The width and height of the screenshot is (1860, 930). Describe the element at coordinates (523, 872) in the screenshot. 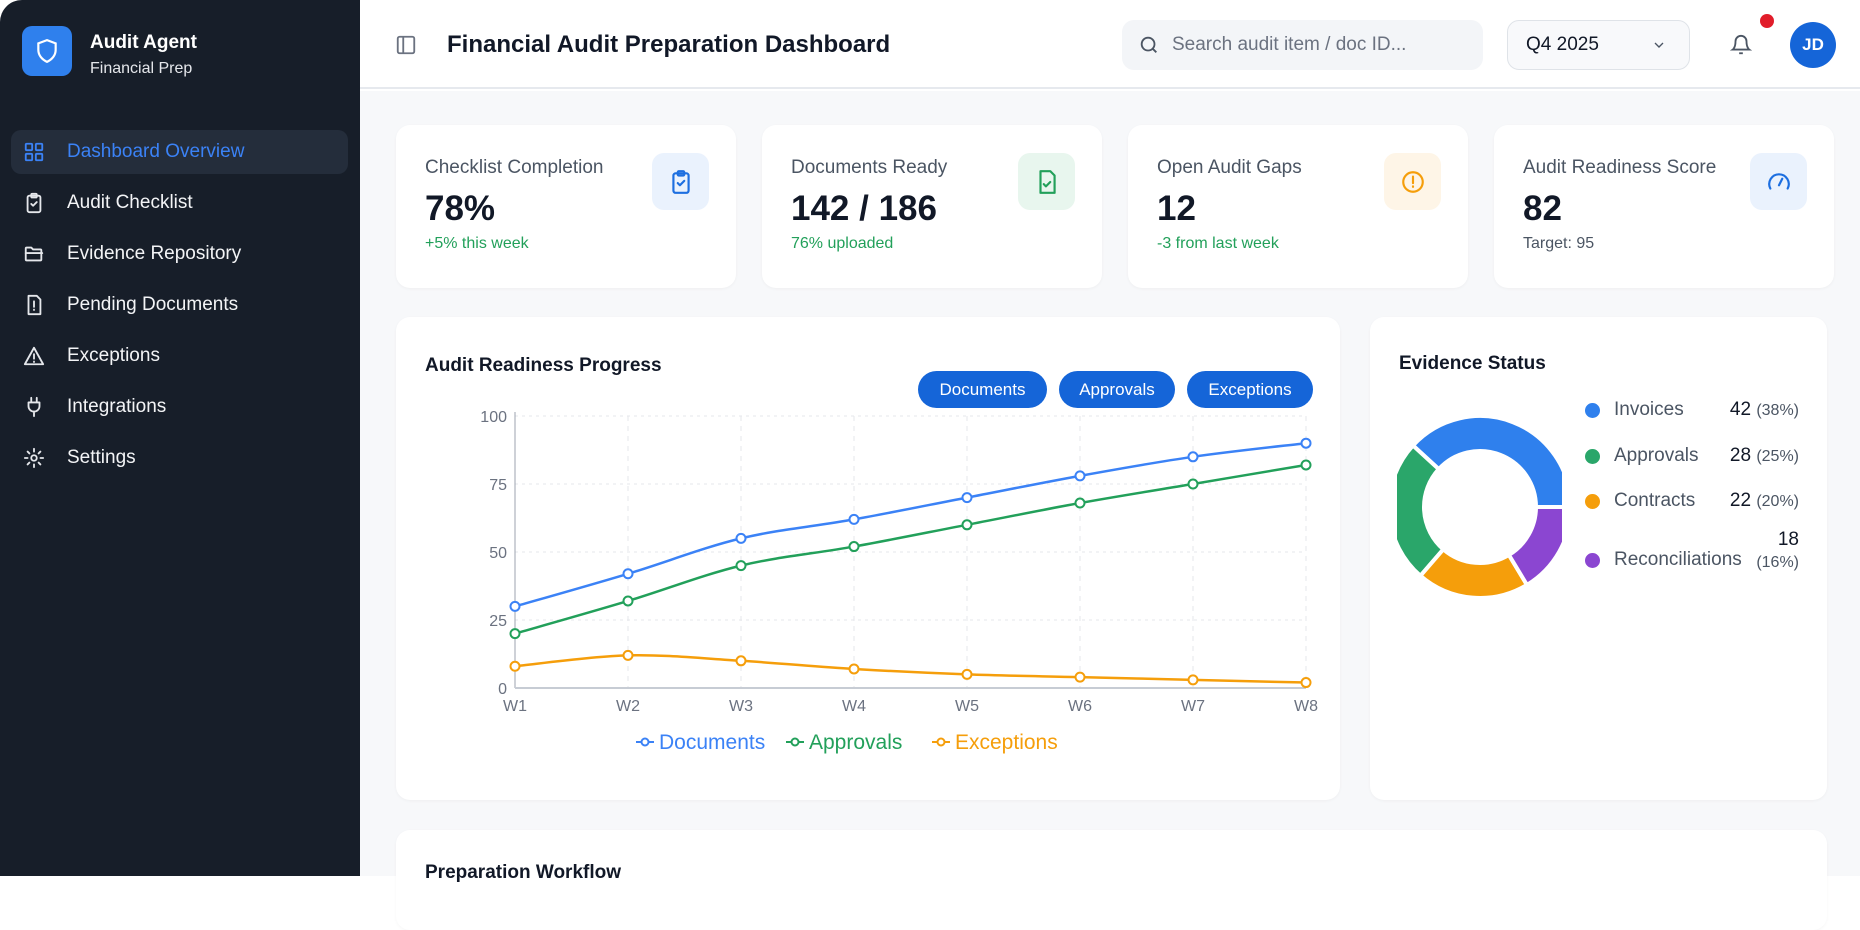

I see `workflow-title: Preparation Workflow` at that location.